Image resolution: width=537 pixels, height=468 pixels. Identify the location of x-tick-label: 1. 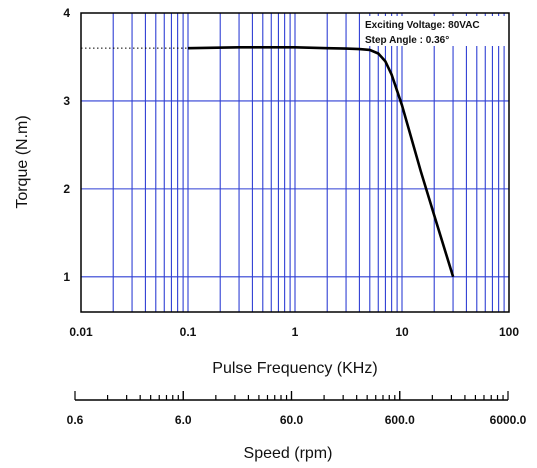
(295, 332).